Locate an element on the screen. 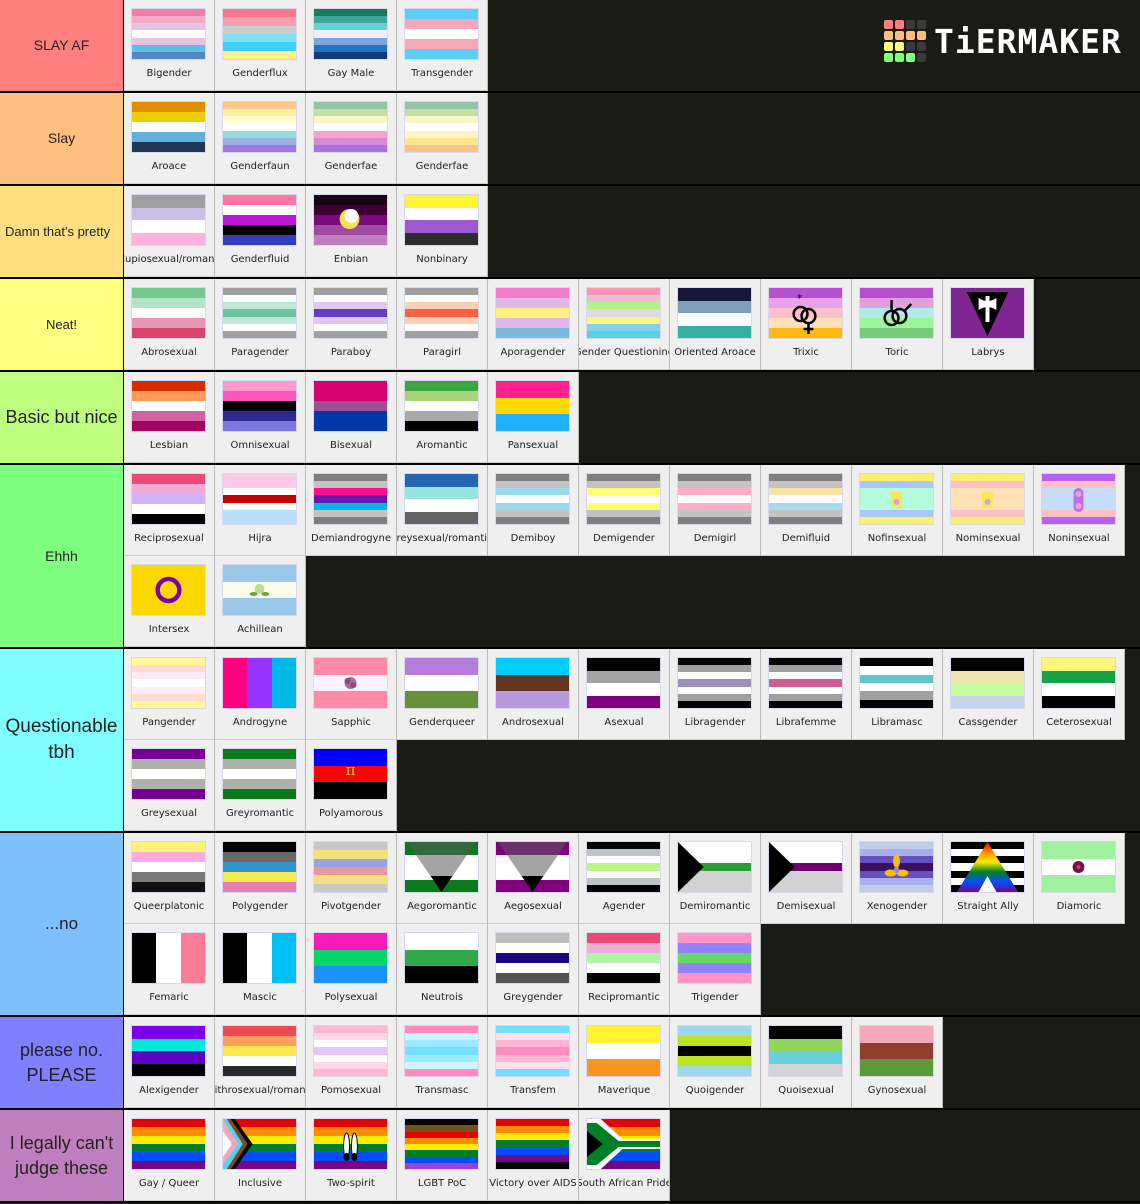 This screenshot has width=1140, height=1204. tier-item: Abrosexual is located at coordinates (169, 324).